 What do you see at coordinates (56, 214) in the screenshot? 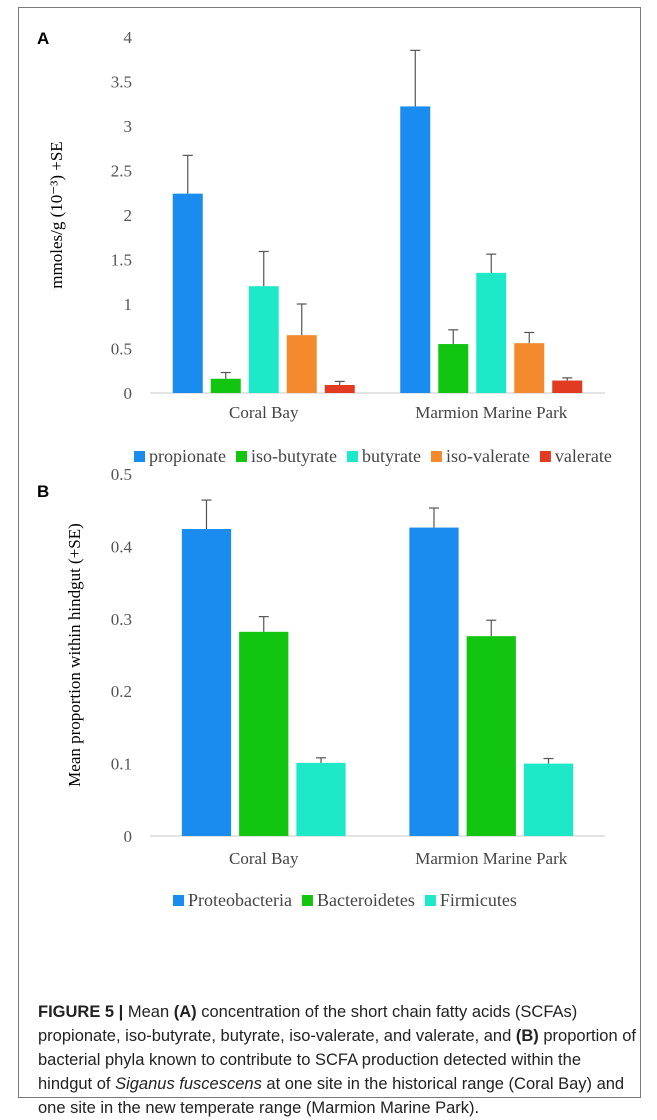
I see `y-axis-label: mmoles/g (10⁻³) +SE` at bounding box center [56, 214].